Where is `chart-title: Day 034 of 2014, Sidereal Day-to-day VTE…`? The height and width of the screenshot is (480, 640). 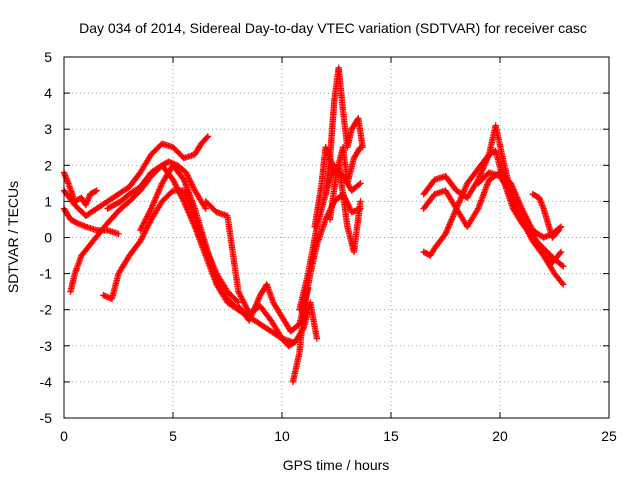
chart-title: Day 034 of 2014, Sidereal Day-to-day VTE… is located at coordinates (333, 28).